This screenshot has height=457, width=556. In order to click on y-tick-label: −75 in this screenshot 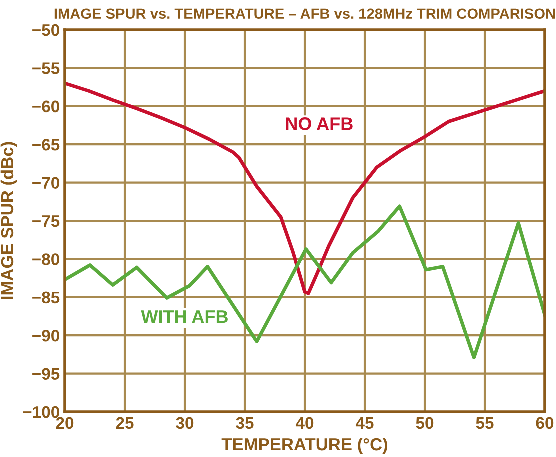, I will do `click(46, 222)`.